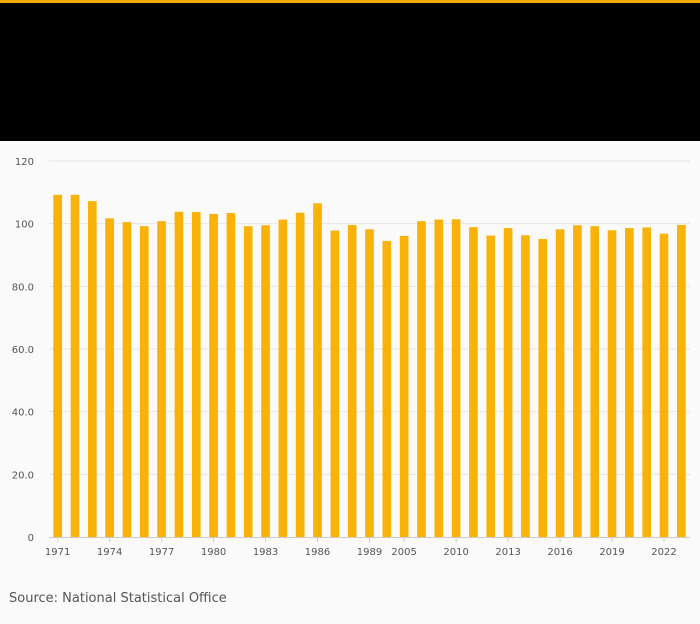 Image resolution: width=700 pixels, height=624 pixels. Describe the element at coordinates (161, 552) in the screenshot. I see `x-tick-label: 1977` at that location.